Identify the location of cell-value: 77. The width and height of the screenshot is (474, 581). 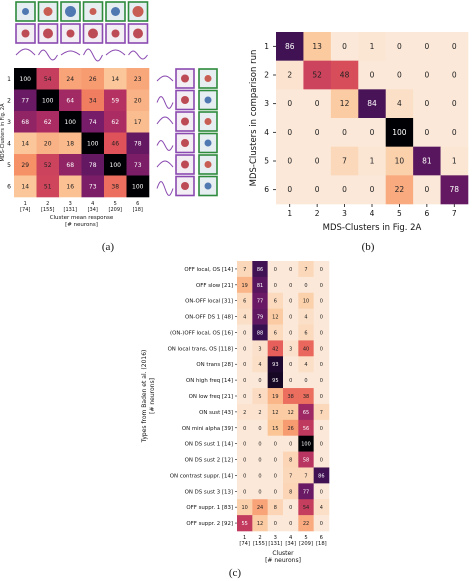
(25, 100).